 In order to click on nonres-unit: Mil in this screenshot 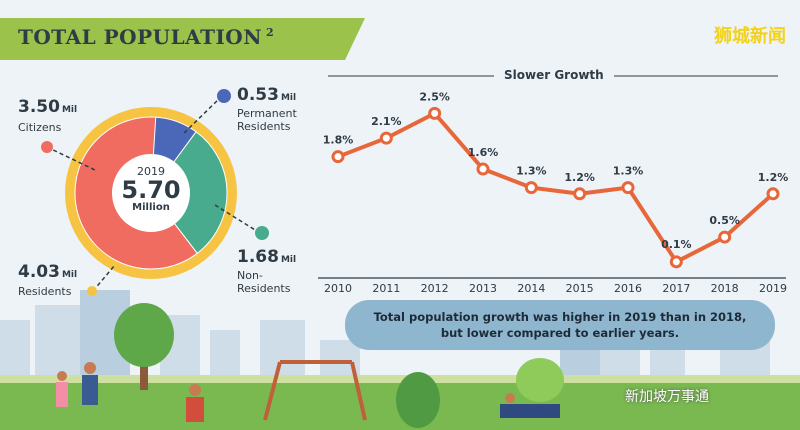, I will do `click(288, 260)`.